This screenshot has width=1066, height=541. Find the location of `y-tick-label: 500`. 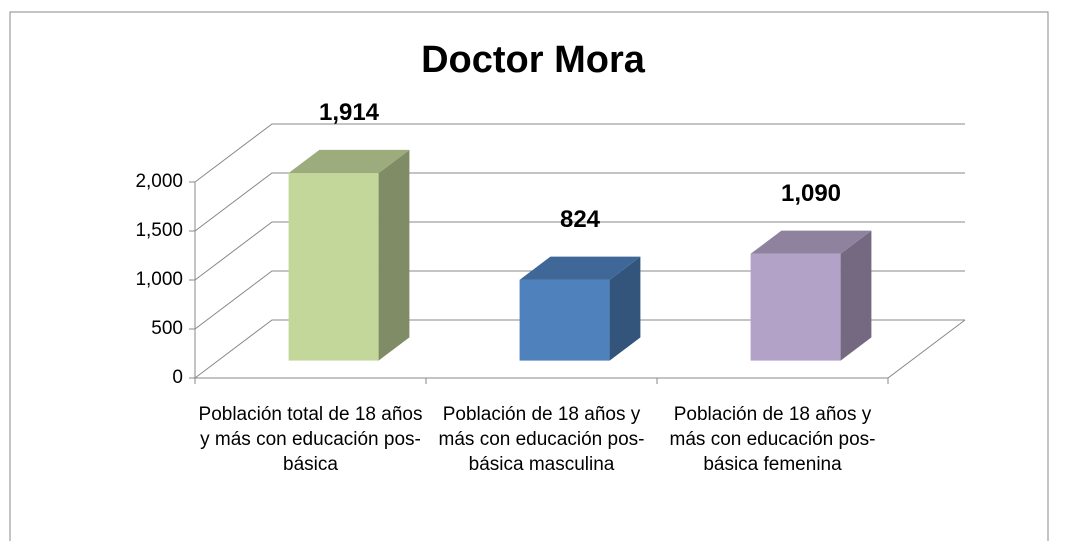

y-tick-label: 500 is located at coordinates (167, 328).